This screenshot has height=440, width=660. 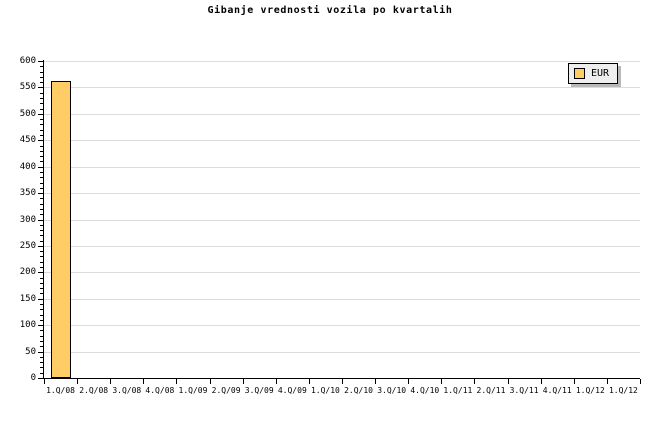 What do you see at coordinates (27, 166) in the screenshot?
I see `y-axis-tick-label: 400` at bounding box center [27, 166].